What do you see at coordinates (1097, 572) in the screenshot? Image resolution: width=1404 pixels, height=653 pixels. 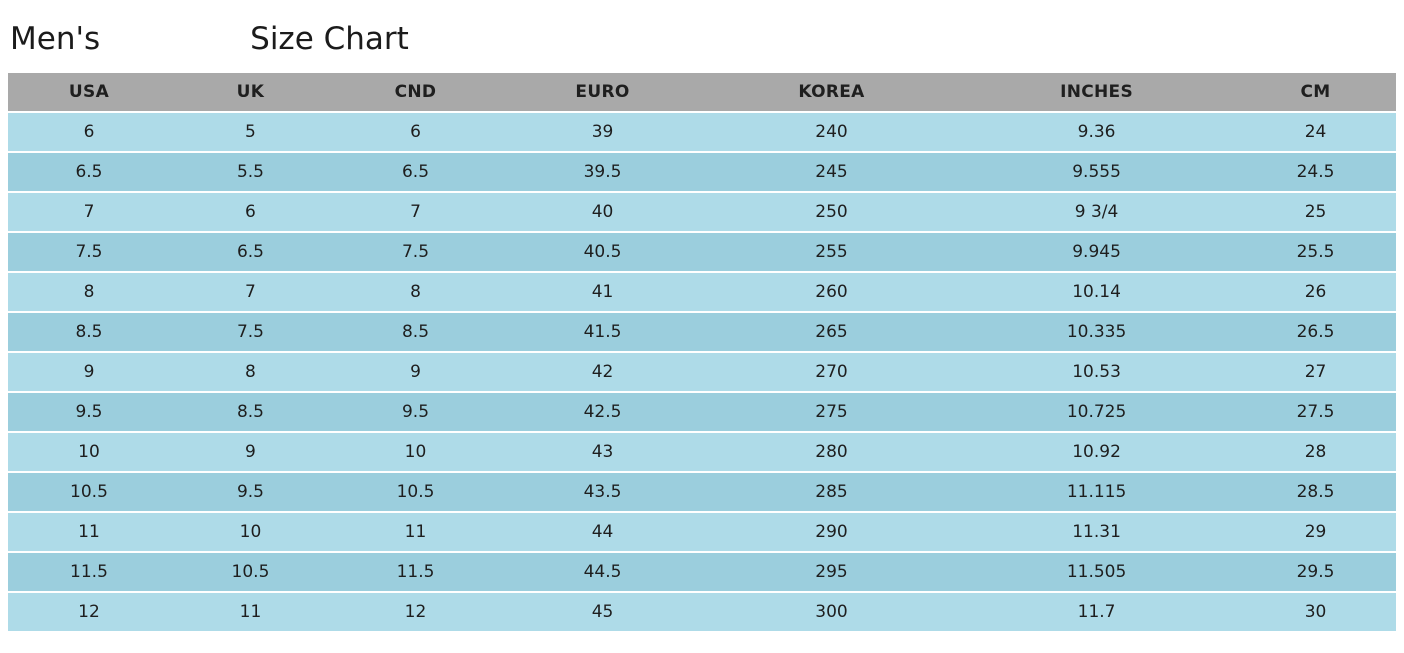 I see `table-cell: 11.505` at bounding box center [1097, 572].